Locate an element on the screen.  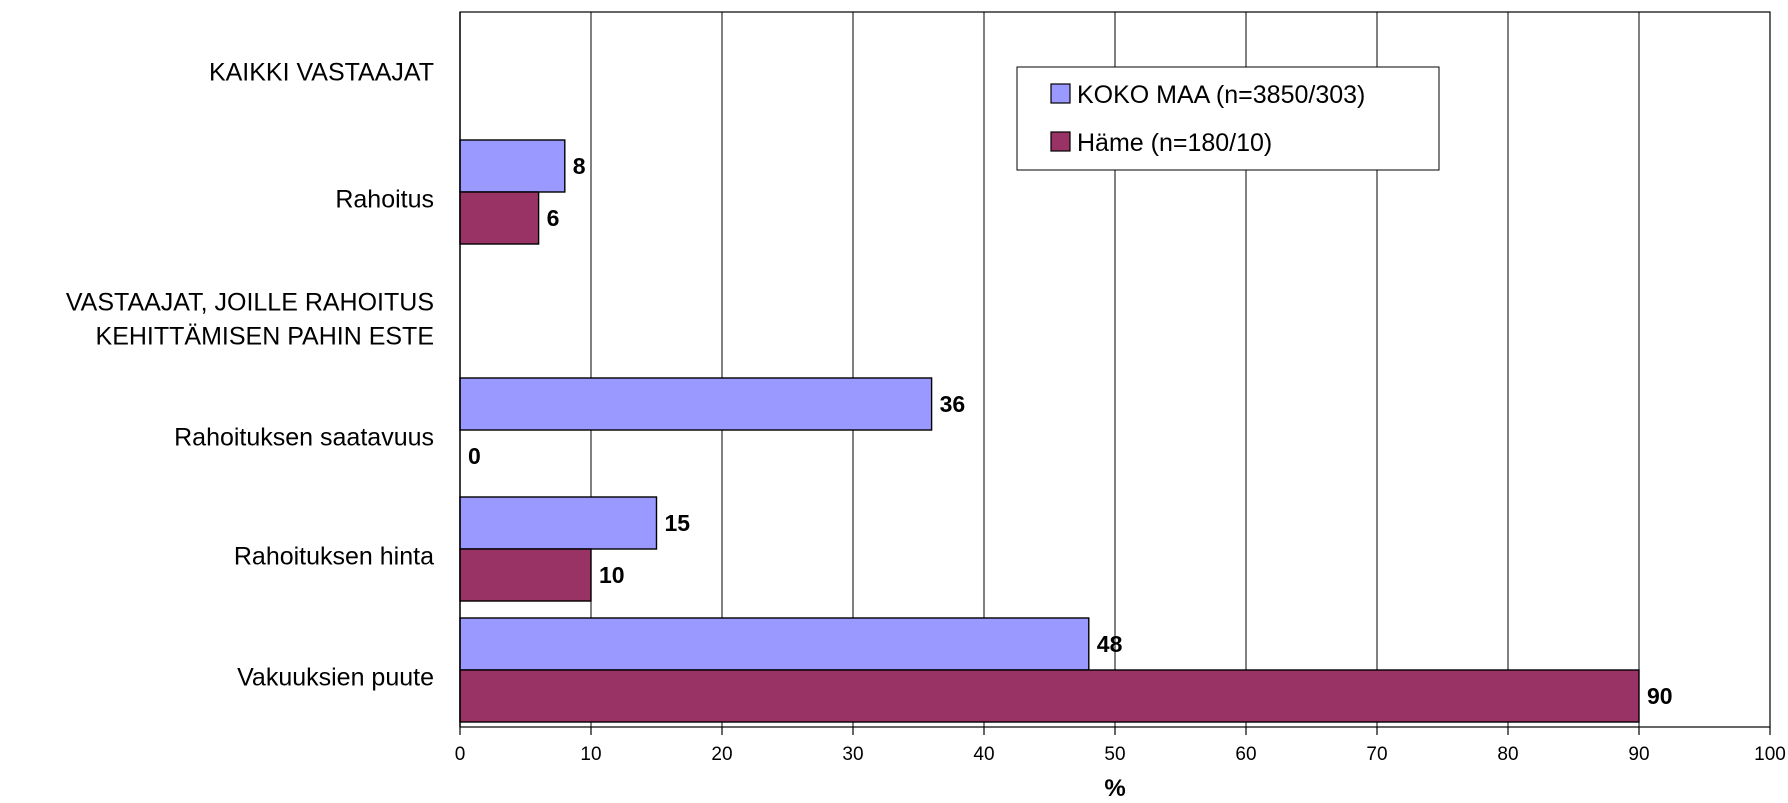
legend-label-hame: Häme (n=180/10) is located at coordinates (1174, 143).